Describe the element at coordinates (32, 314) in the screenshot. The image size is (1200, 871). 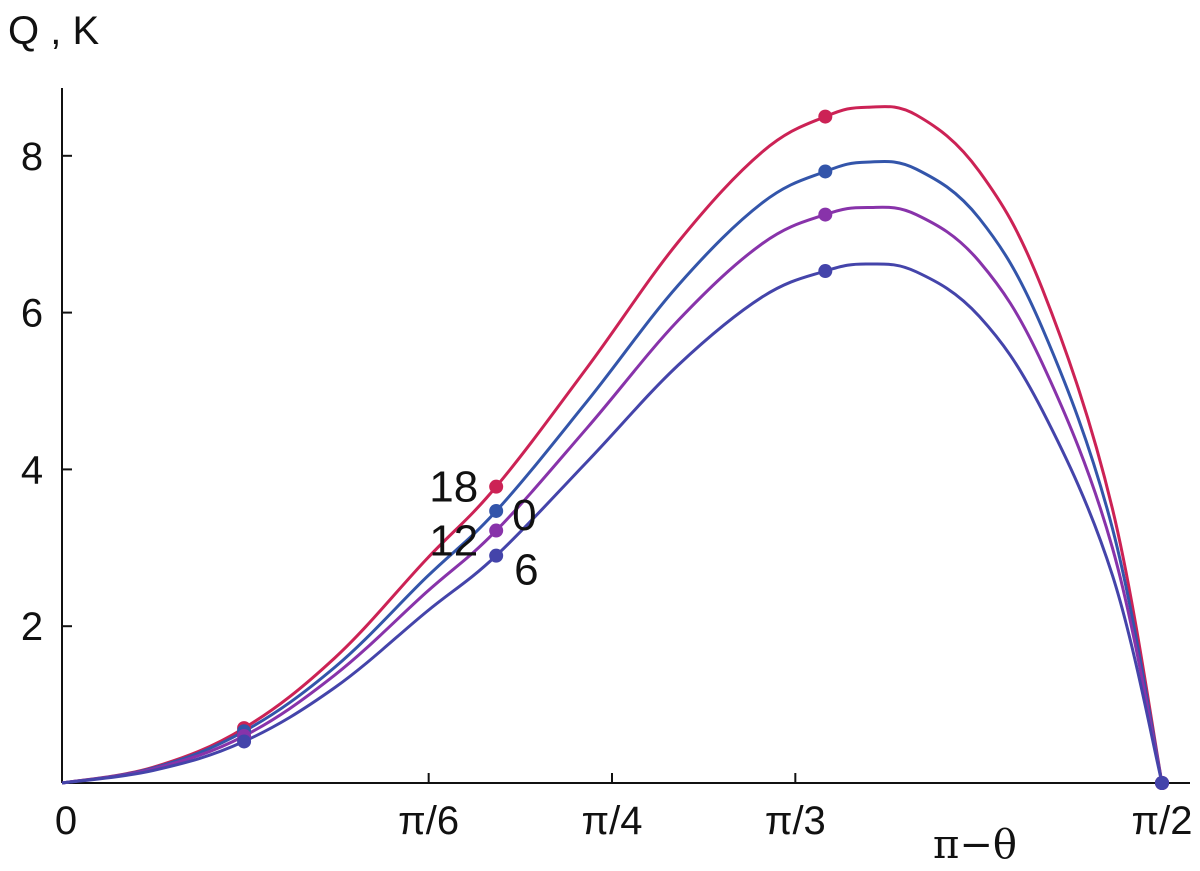
I see `y-tick-label: 6` at that location.